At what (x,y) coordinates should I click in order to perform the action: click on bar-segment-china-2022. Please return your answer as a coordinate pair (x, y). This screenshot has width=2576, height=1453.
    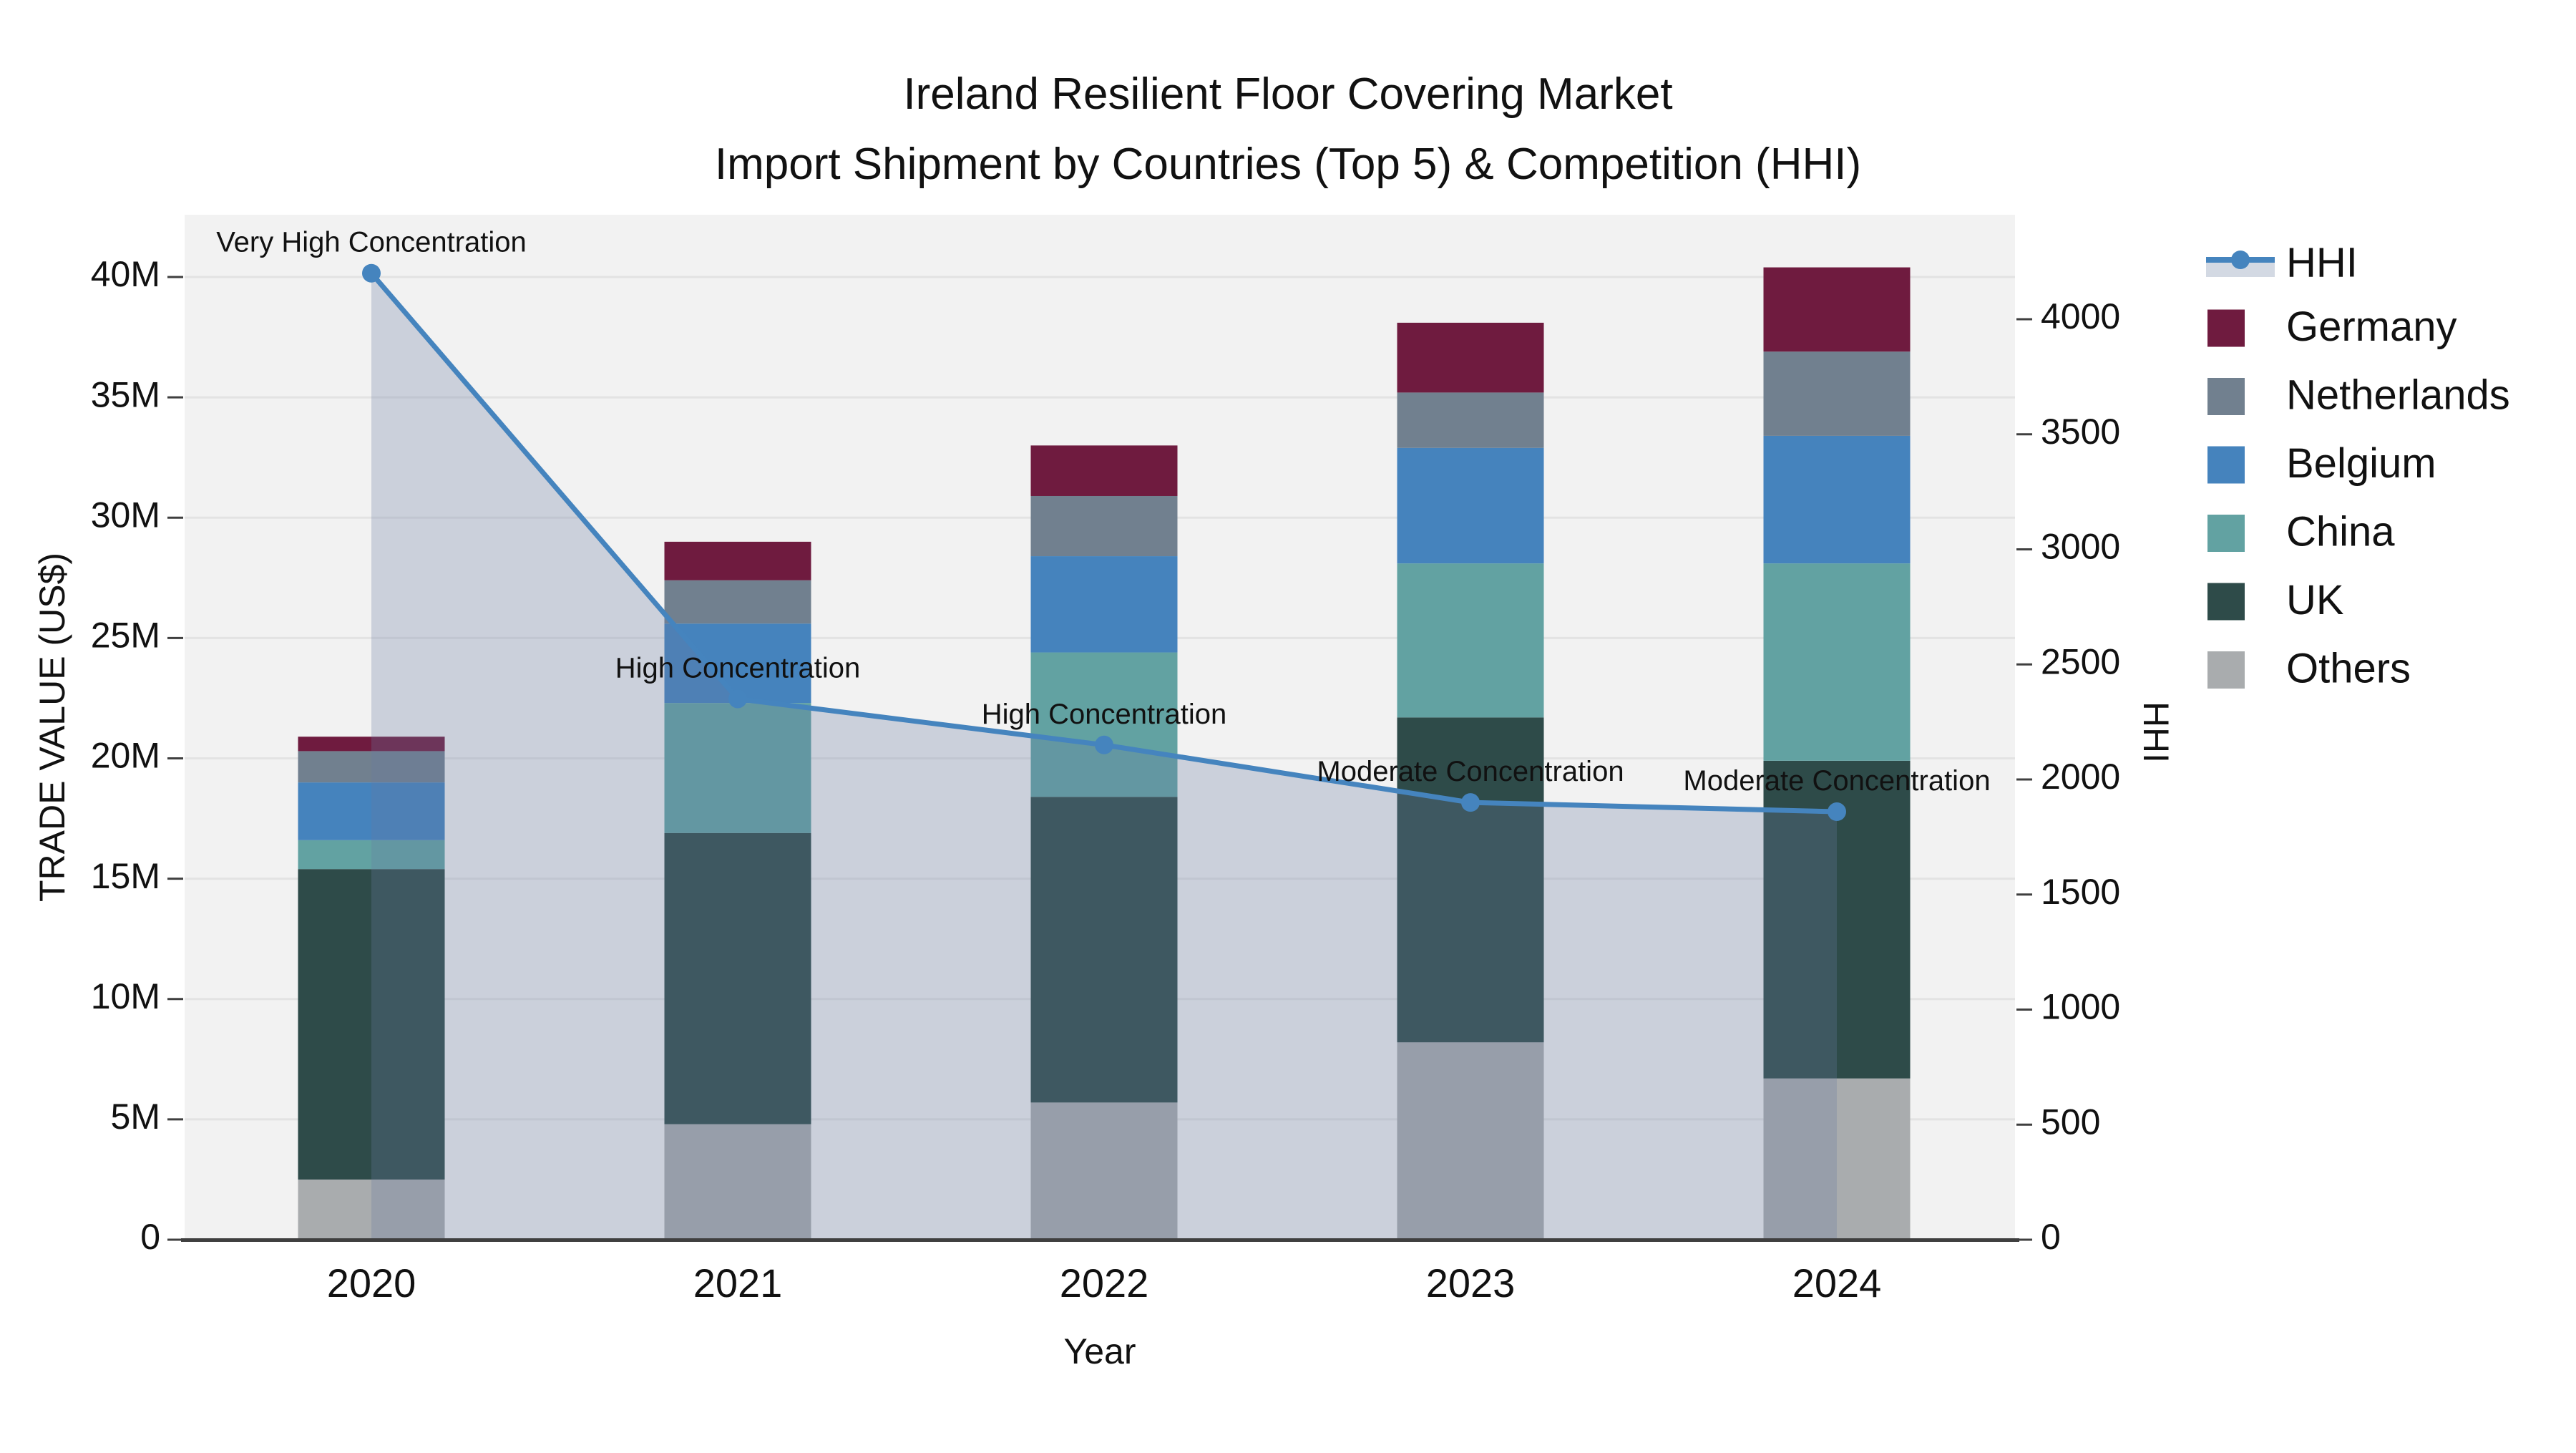
    Looking at the image, I should click on (1104, 724).